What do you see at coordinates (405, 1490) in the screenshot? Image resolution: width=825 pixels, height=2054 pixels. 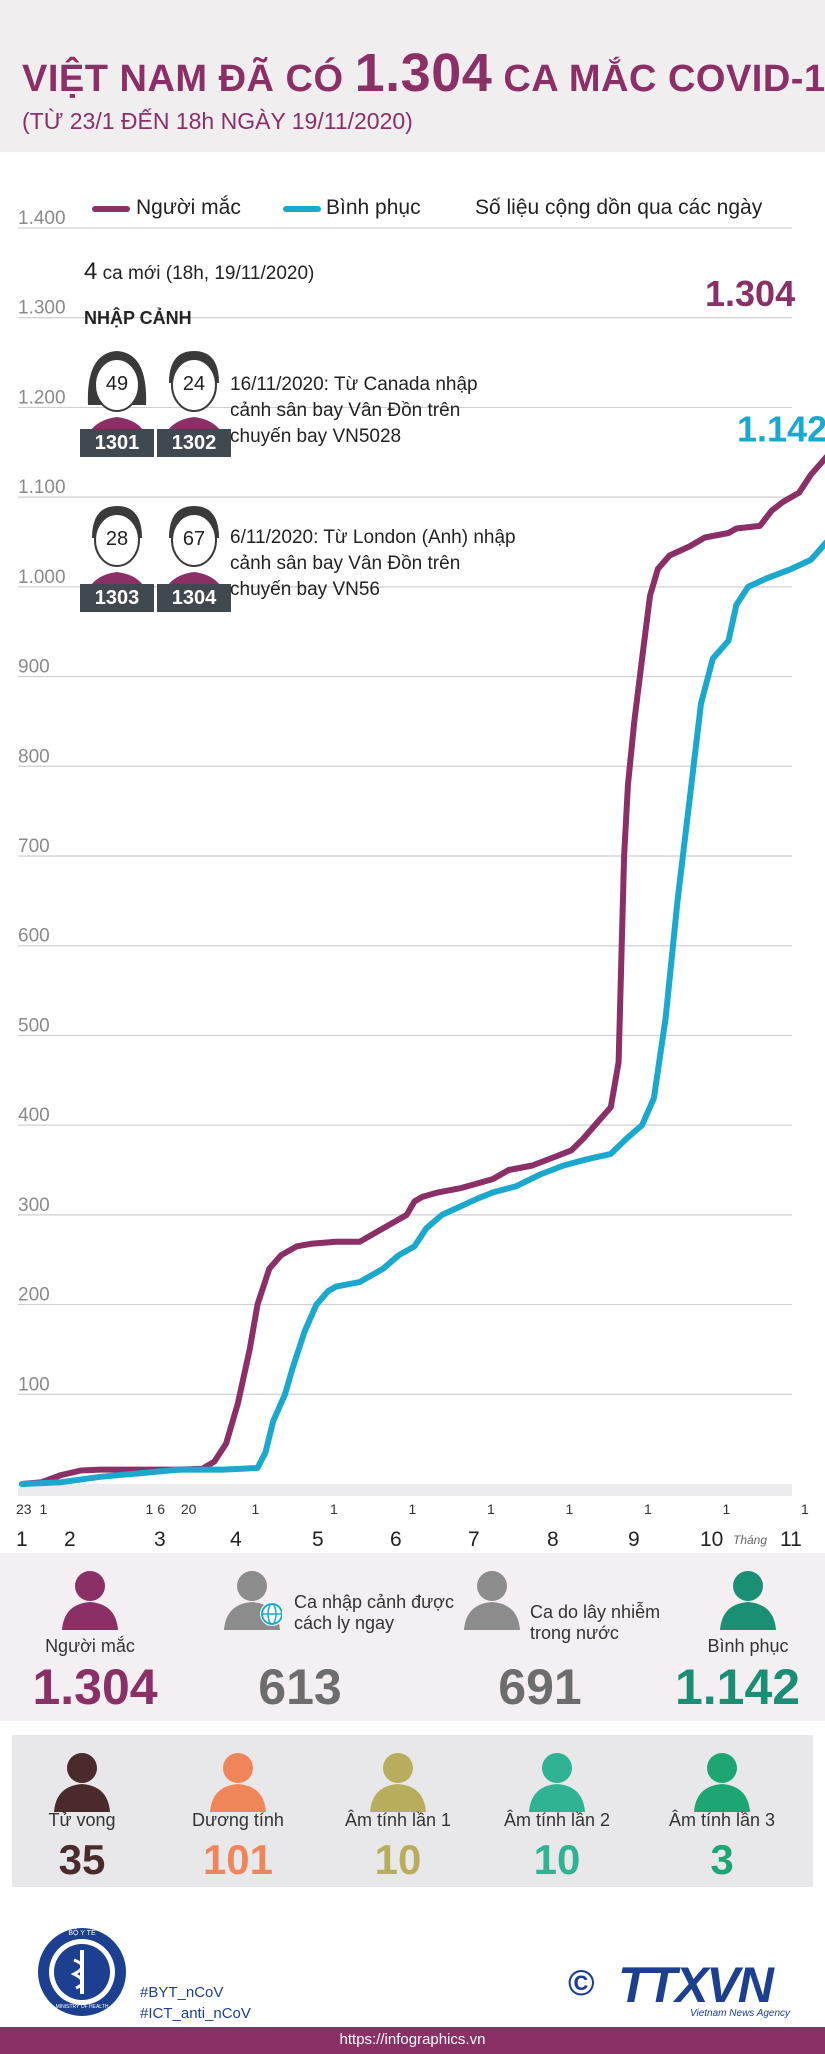 I see `x-axis-band` at bounding box center [405, 1490].